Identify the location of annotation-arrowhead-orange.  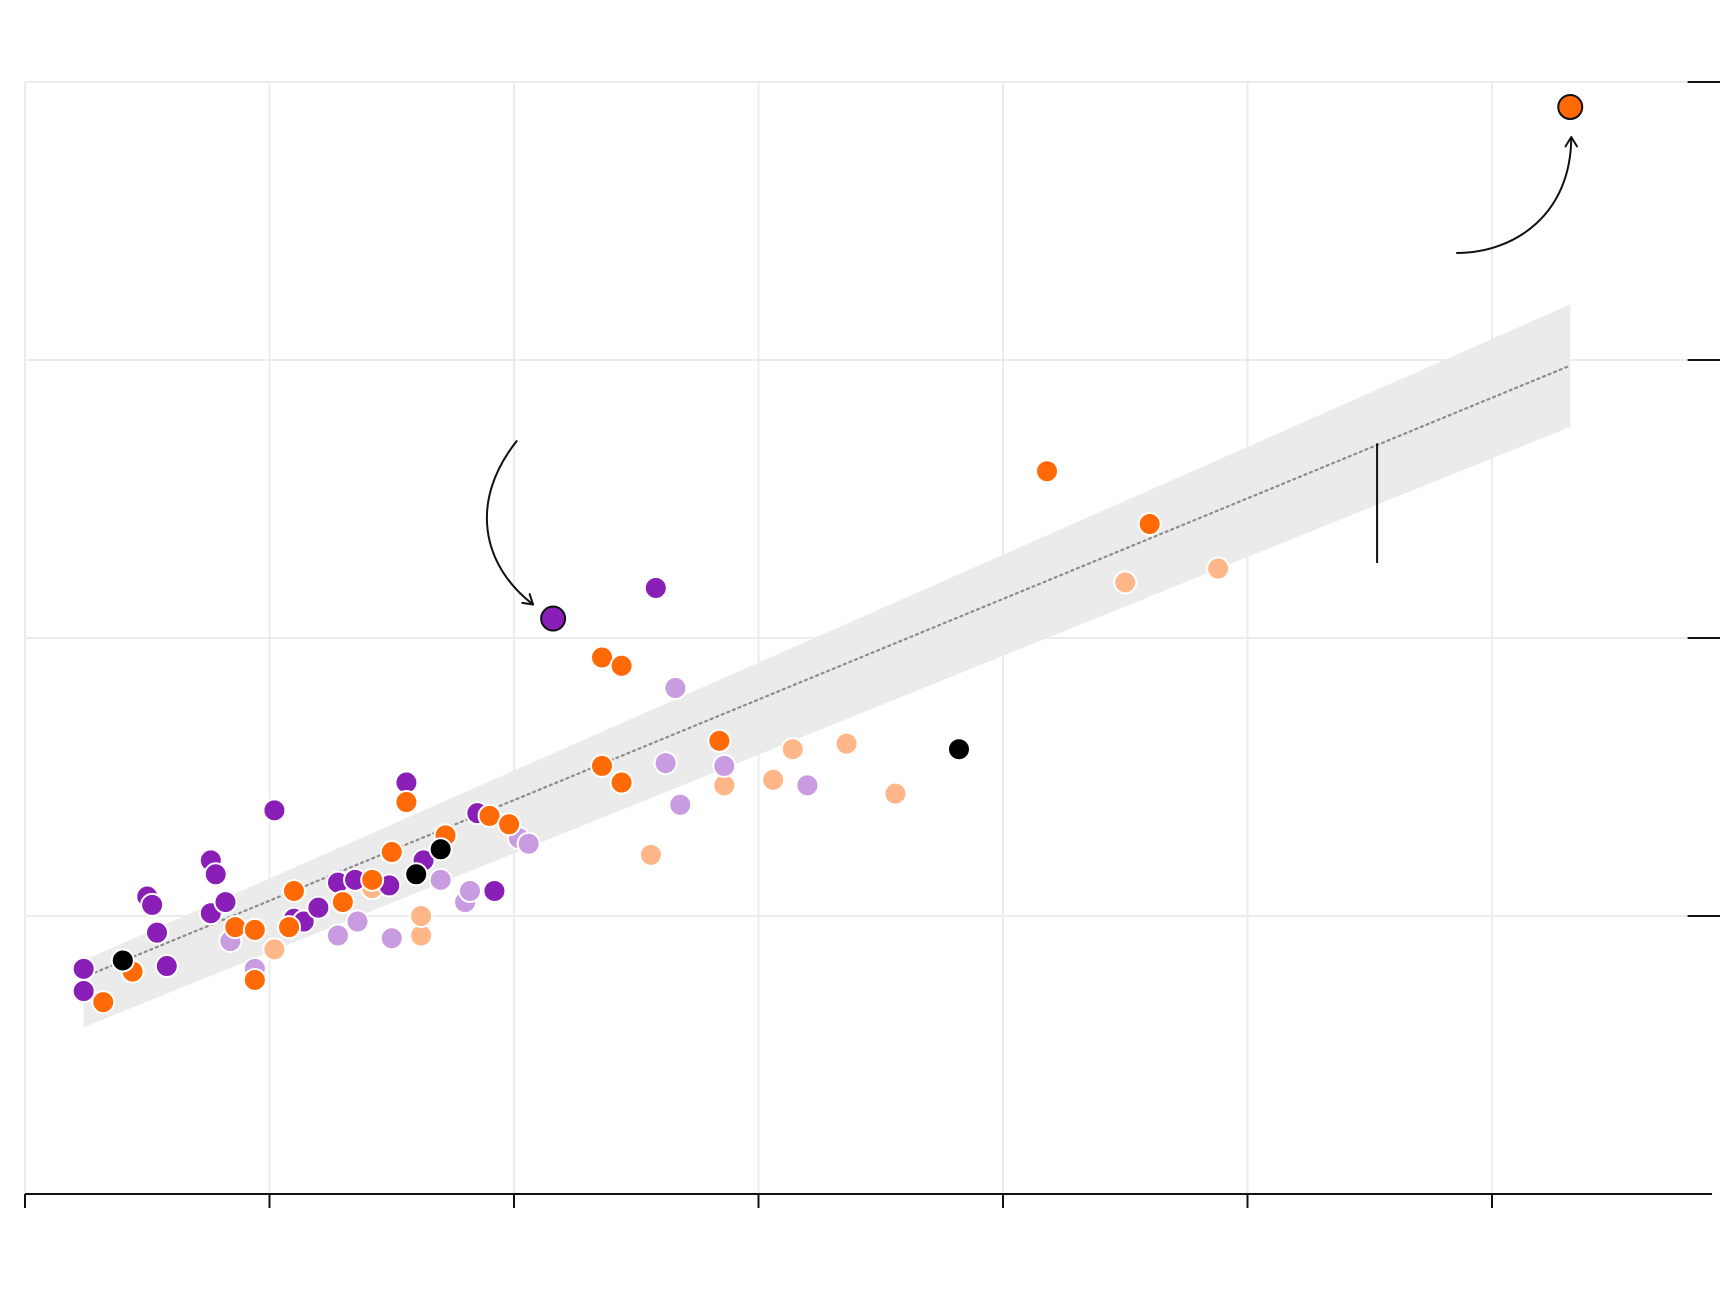
(1571, 142).